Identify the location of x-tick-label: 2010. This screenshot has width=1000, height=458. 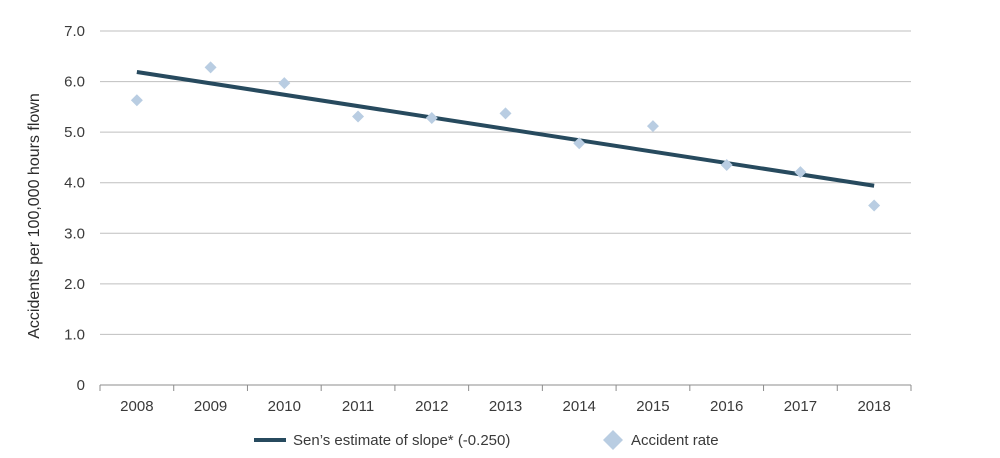
(284, 406).